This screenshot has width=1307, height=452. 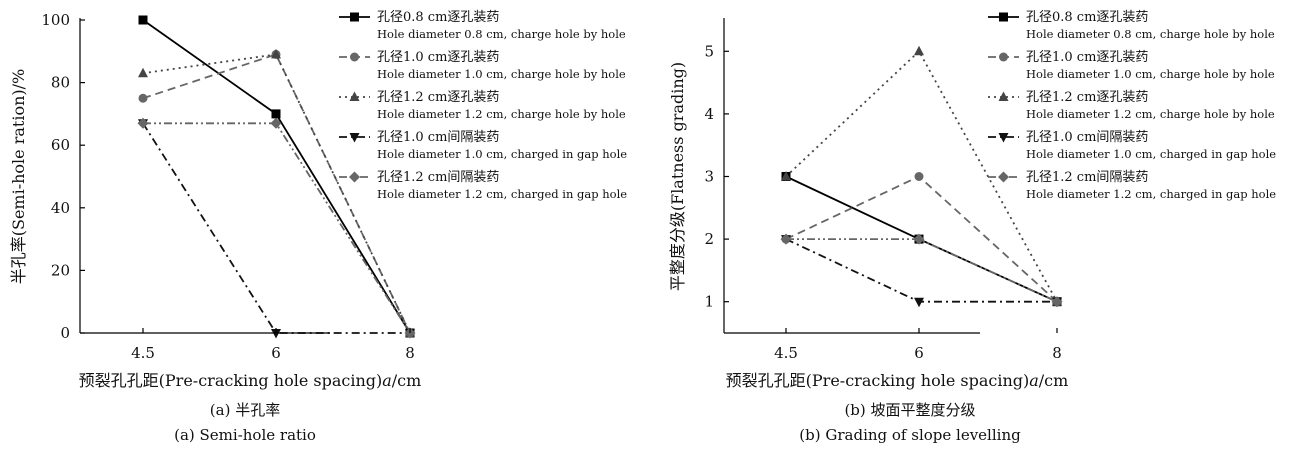 I want to click on y-tick-label: 0, so click(x=65, y=333).